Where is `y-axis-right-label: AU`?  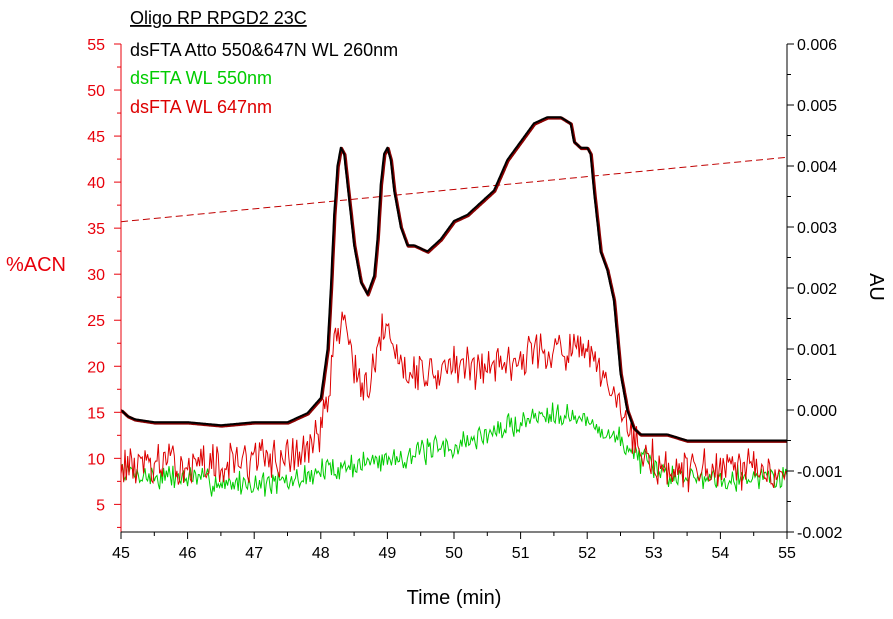
y-axis-right-label: AU is located at coordinates (876, 287).